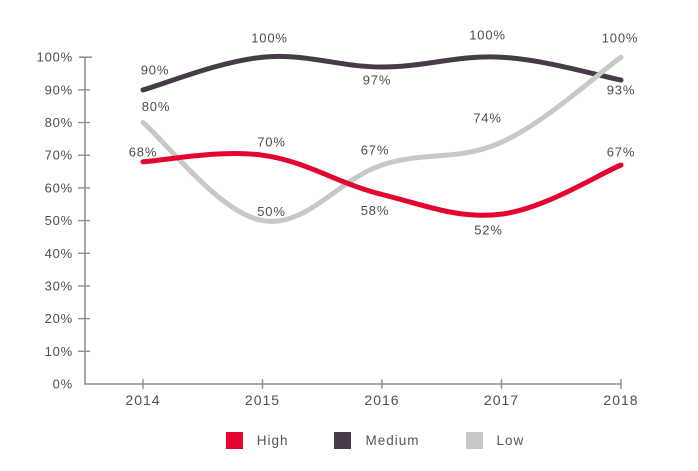 This screenshot has height=471, width=698. Describe the element at coordinates (59, 285) in the screenshot. I see `y-tick-label: 30%` at that location.